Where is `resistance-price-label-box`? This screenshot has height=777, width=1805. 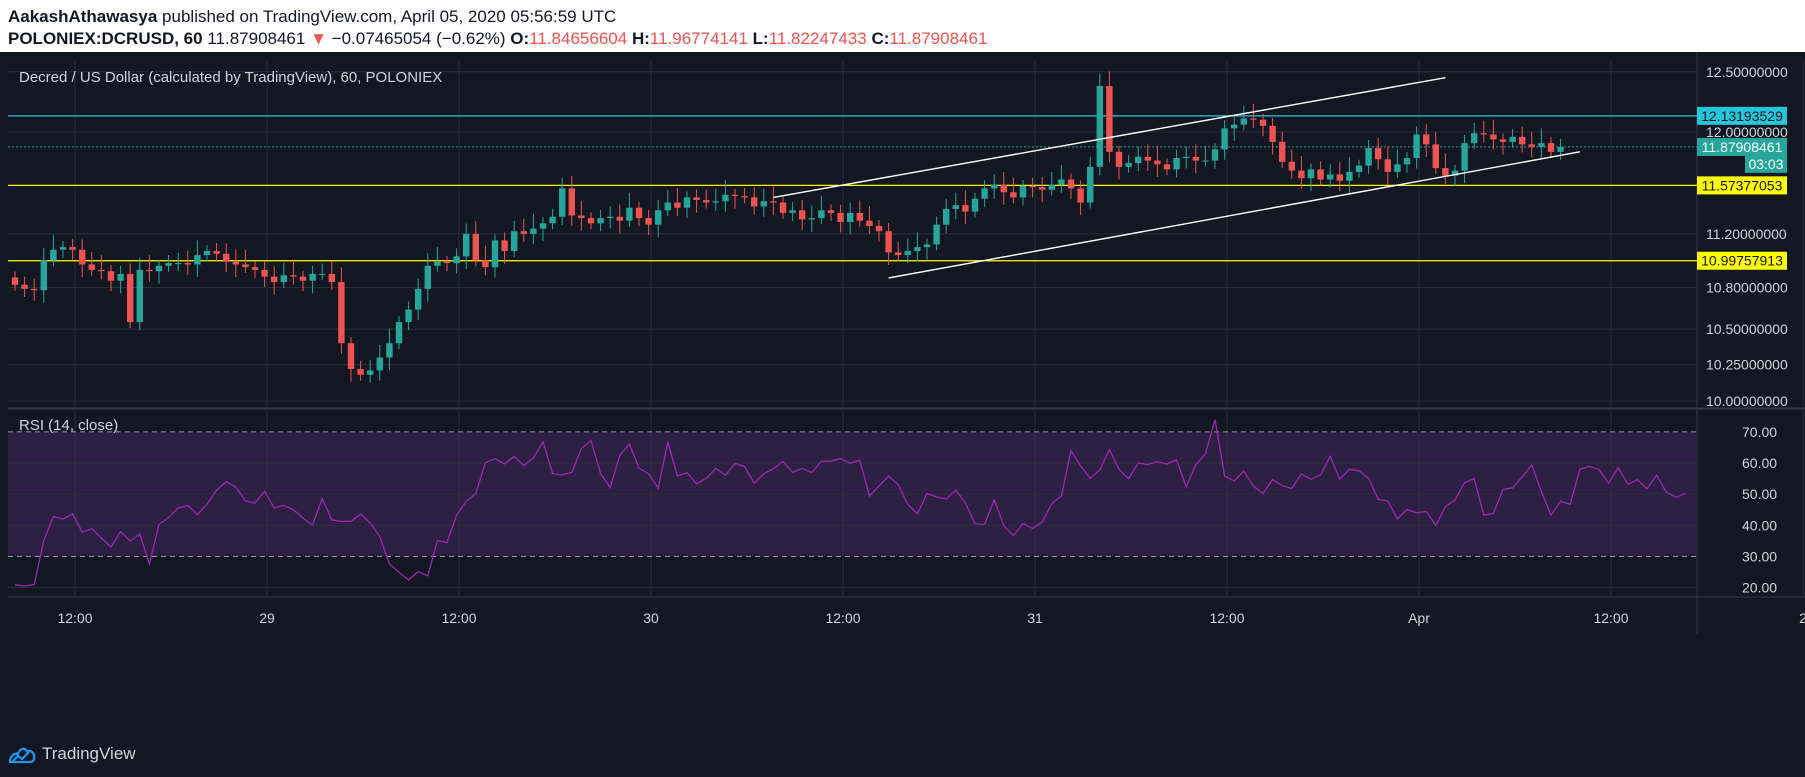
resistance-price-label-box is located at coordinates (1742, 115).